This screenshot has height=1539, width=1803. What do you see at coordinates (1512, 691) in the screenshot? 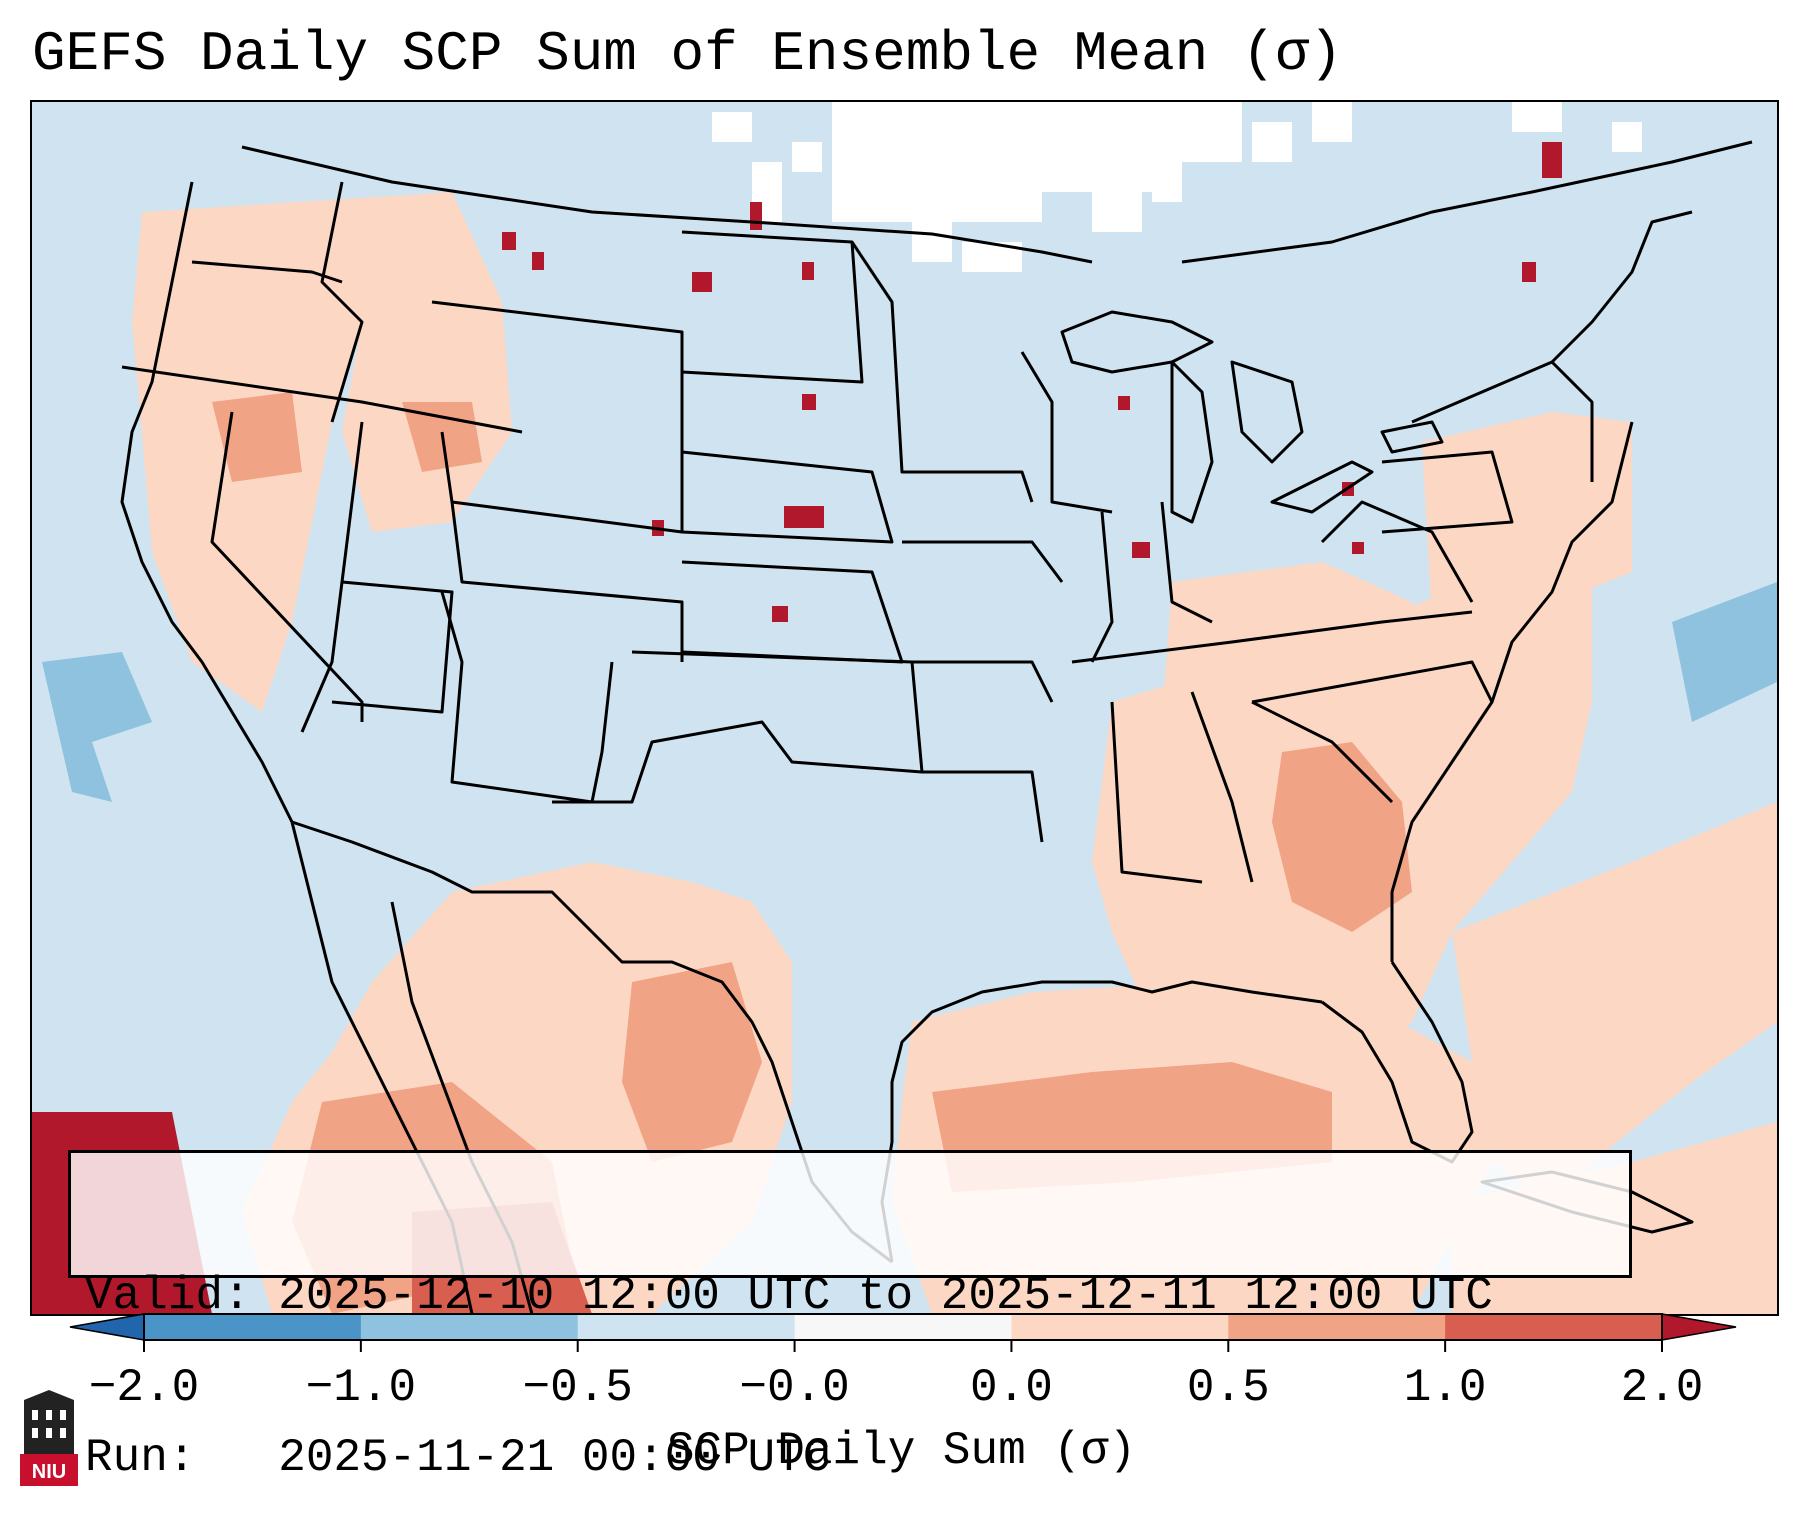
I see `coast-atlantic` at bounding box center [1512, 691].